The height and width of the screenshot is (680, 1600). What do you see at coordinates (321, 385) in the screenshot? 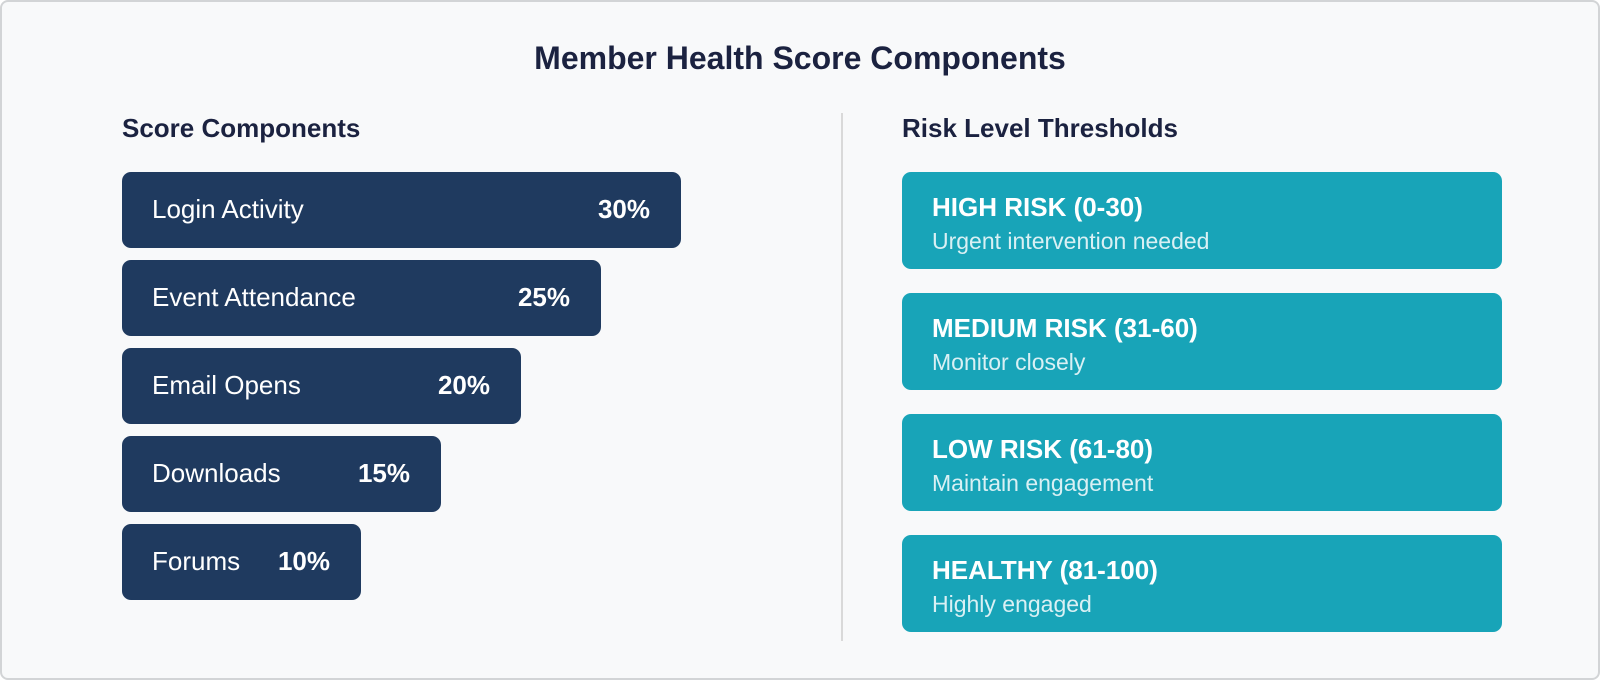
I see `bar-email-opens: Email Opens 20%` at bounding box center [321, 385].